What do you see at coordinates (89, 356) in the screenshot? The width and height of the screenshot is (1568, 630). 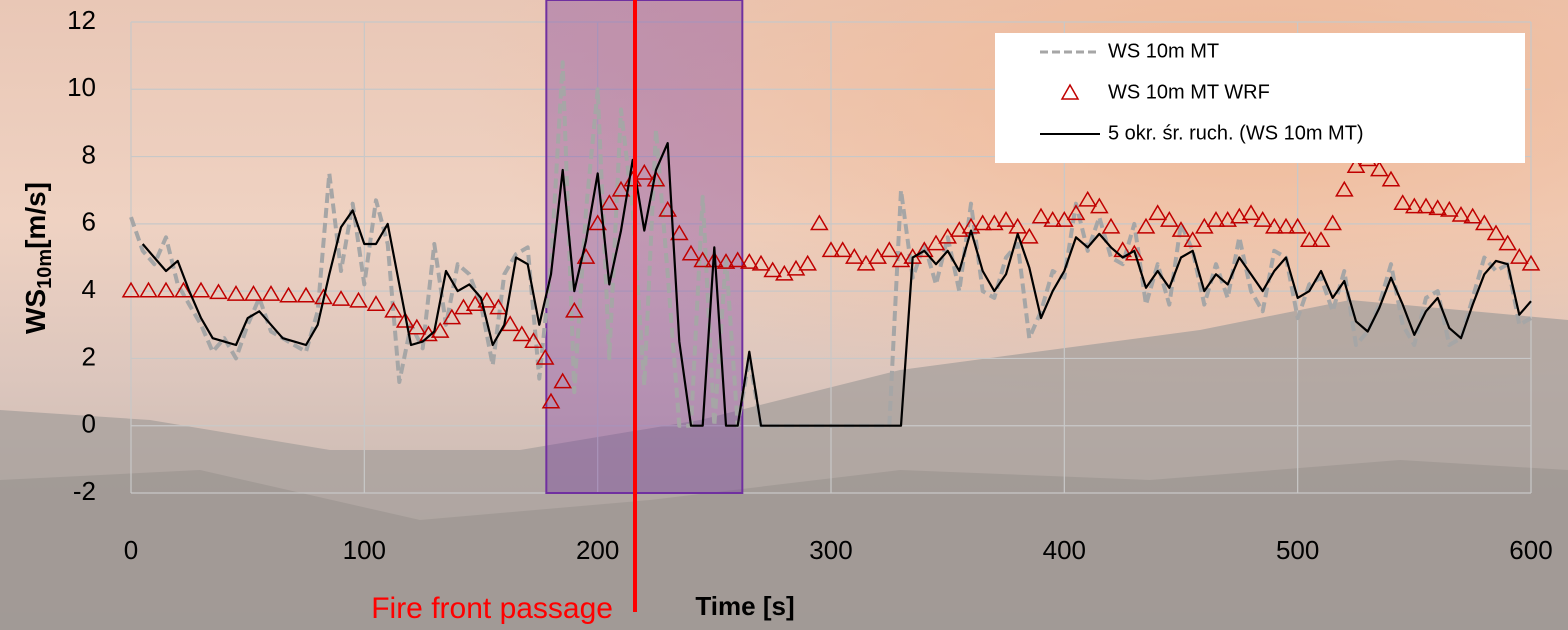 I see `y-tick-label: 2` at bounding box center [89, 356].